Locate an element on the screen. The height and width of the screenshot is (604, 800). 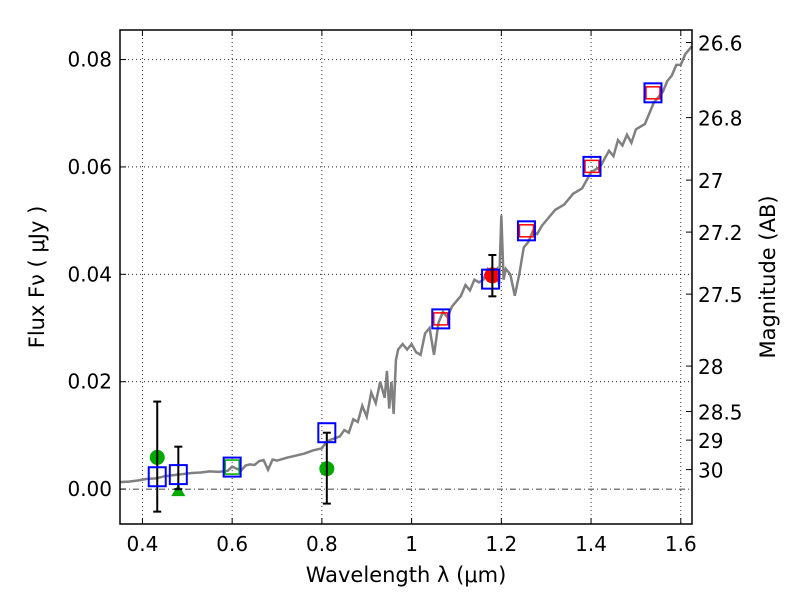
y-tick-label: 0.02 is located at coordinates (89, 382).